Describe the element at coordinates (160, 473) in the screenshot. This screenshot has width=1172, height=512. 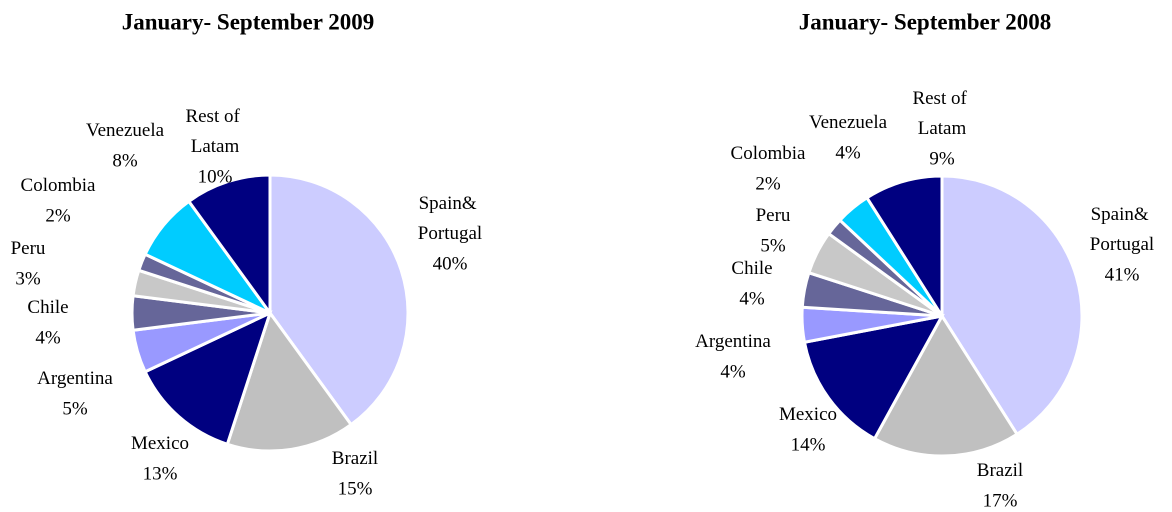
I see `slice-value-label: 13%` at that location.